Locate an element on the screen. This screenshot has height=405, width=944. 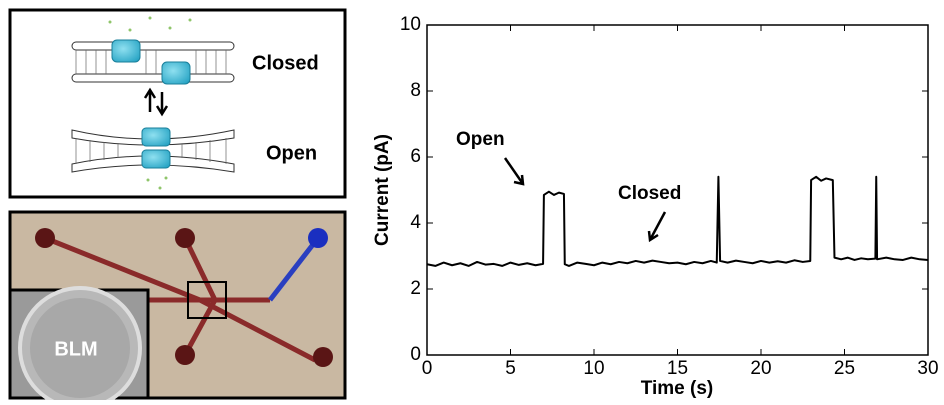
x-tick-label: 10 is located at coordinates (593, 368).